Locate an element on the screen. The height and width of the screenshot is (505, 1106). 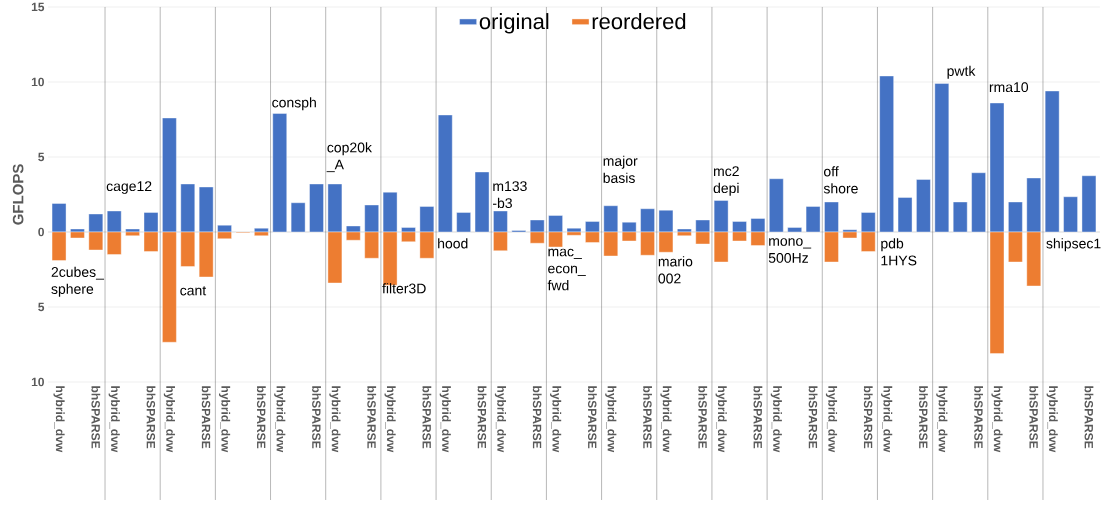
annotation: shipsec1 is located at coordinates (1073, 245).